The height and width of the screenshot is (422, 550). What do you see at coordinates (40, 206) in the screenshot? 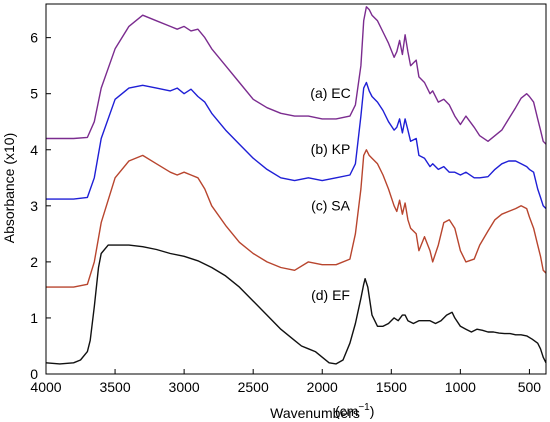
I see `y-axis: 0 1 2 3 4 5 6` at bounding box center [40, 206].